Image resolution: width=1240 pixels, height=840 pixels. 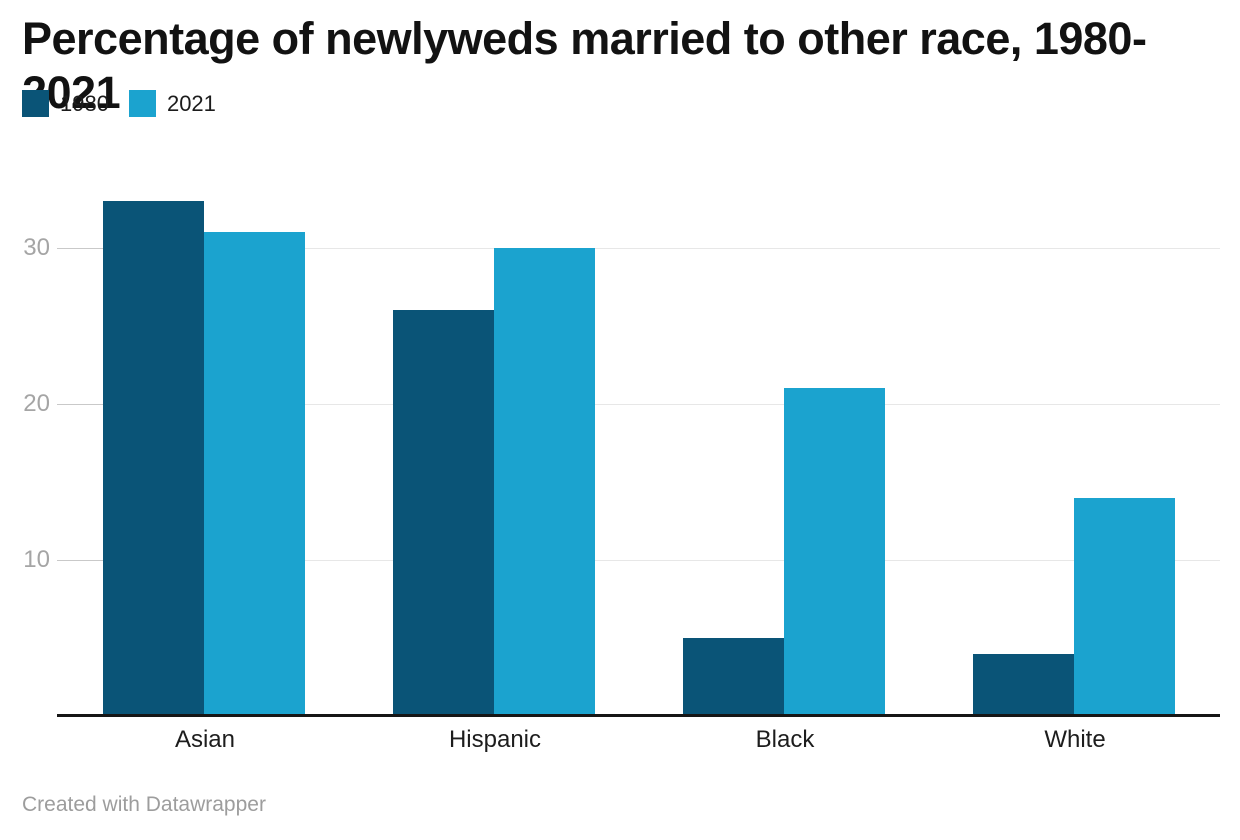 What do you see at coordinates (191, 103) in the screenshot?
I see `legend-label-2021: 2021` at bounding box center [191, 103].